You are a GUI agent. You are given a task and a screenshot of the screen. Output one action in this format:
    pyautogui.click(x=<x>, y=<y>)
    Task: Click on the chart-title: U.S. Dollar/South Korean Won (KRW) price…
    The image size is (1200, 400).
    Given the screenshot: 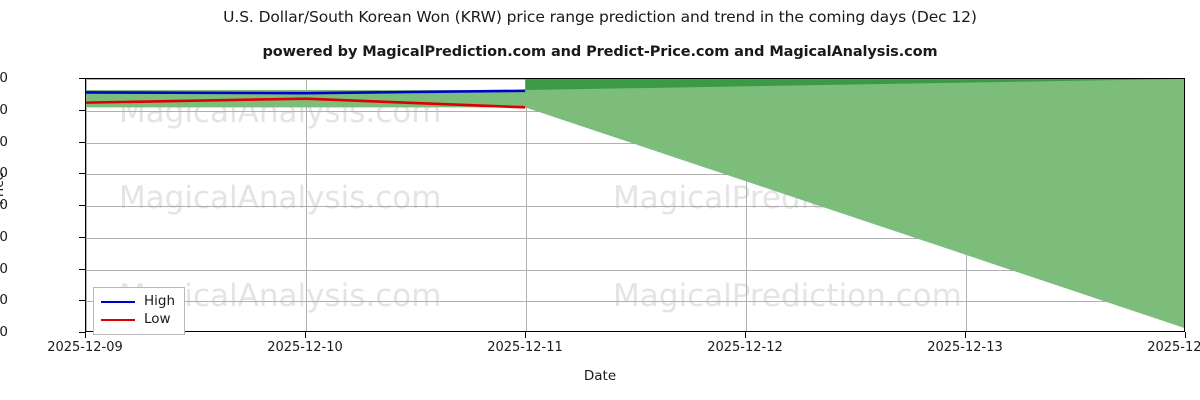 What is the action you would take?
    pyautogui.click(x=600, y=17)
    